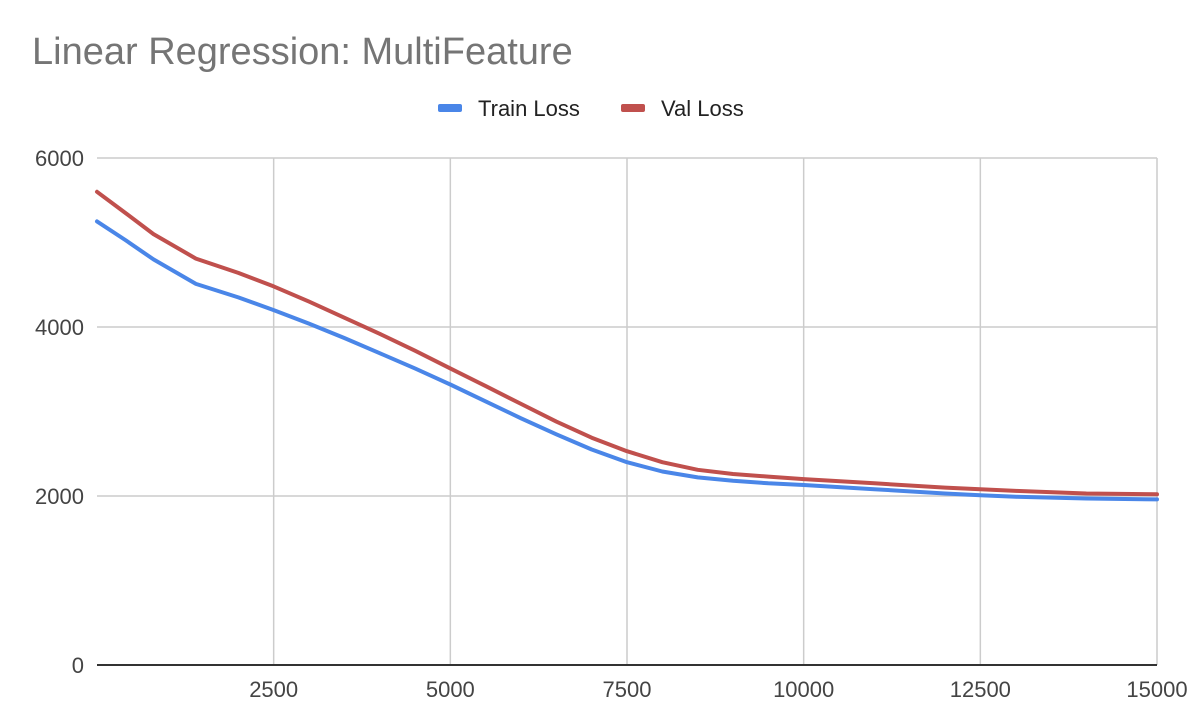 The height and width of the screenshot is (726, 1194). I want to click on legend-label: Train Loss, so click(529, 108).